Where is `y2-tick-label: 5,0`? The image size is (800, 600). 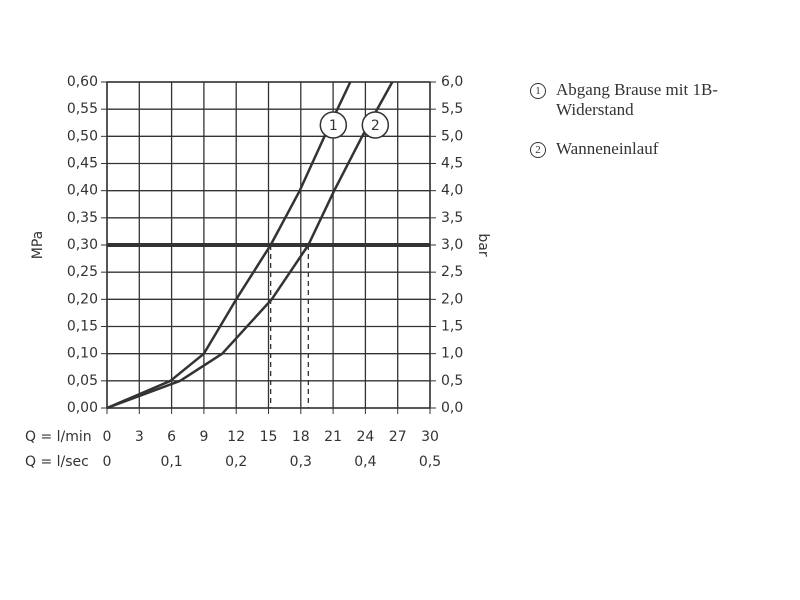
y2-tick-label: 5,0 is located at coordinates (452, 136).